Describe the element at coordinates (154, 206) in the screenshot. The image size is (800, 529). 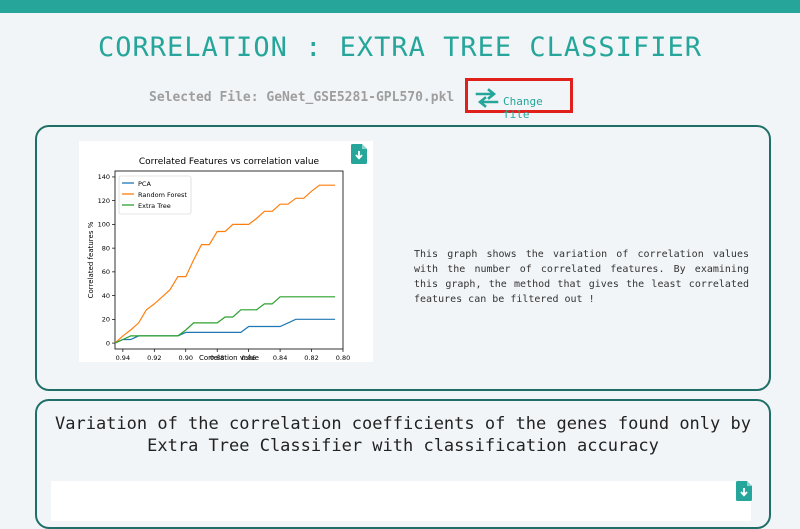
I see `legend-extra-tree: Extra Tree` at that location.